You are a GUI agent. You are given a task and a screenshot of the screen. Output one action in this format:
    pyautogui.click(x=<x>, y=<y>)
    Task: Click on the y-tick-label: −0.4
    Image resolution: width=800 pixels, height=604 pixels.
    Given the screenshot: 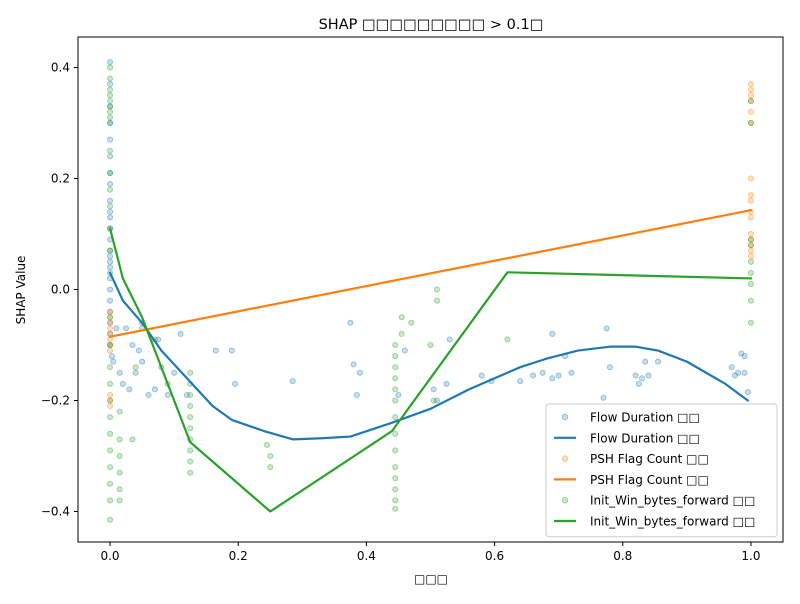 What is the action you would take?
    pyautogui.click(x=55, y=511)
    